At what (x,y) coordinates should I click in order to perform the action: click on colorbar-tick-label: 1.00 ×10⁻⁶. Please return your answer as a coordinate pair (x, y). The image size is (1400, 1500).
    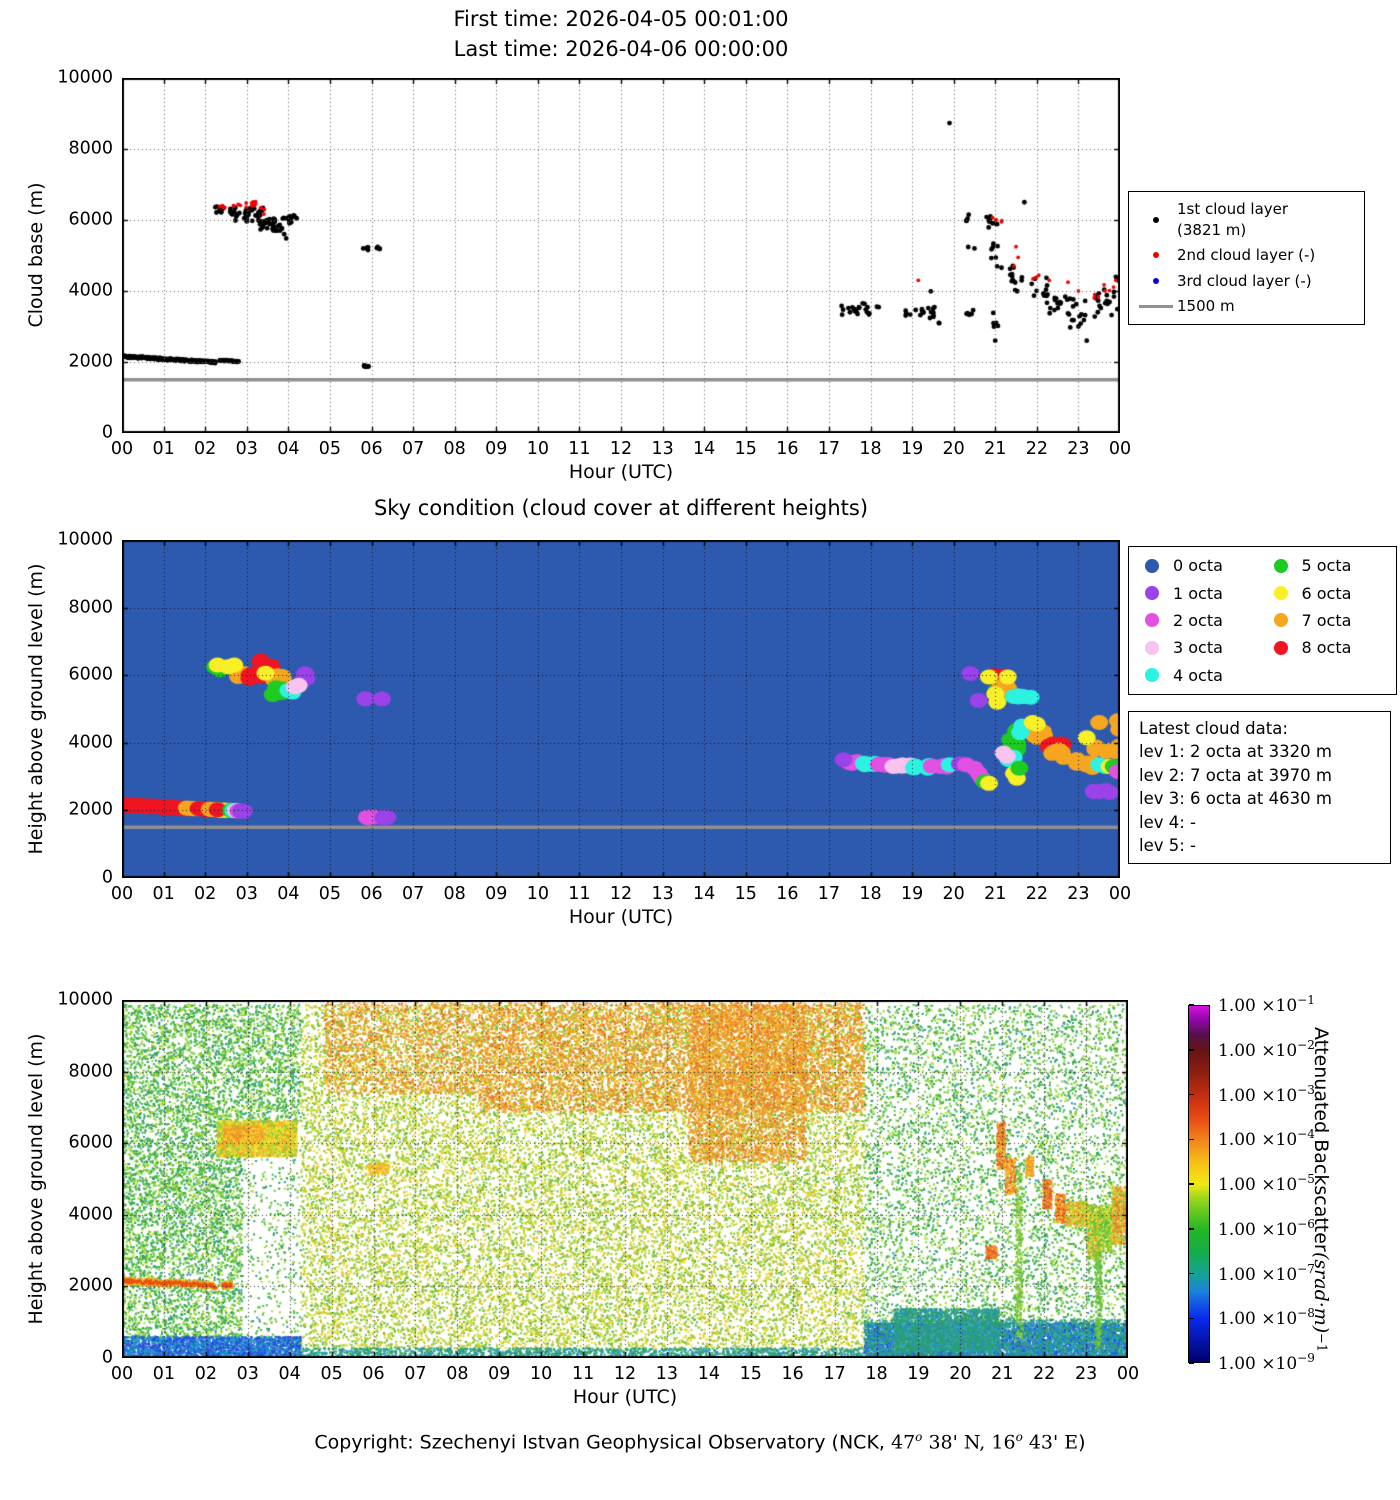
    Looking at the image, I should click on (1266, 1228).